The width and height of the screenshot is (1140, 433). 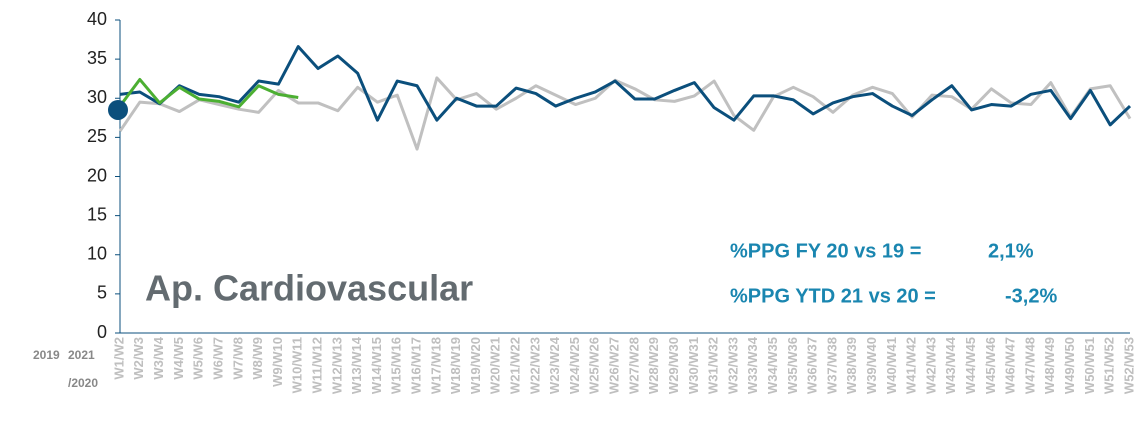 I want to click on x-tick-label: W16/W17, so click(x=415, y=365).